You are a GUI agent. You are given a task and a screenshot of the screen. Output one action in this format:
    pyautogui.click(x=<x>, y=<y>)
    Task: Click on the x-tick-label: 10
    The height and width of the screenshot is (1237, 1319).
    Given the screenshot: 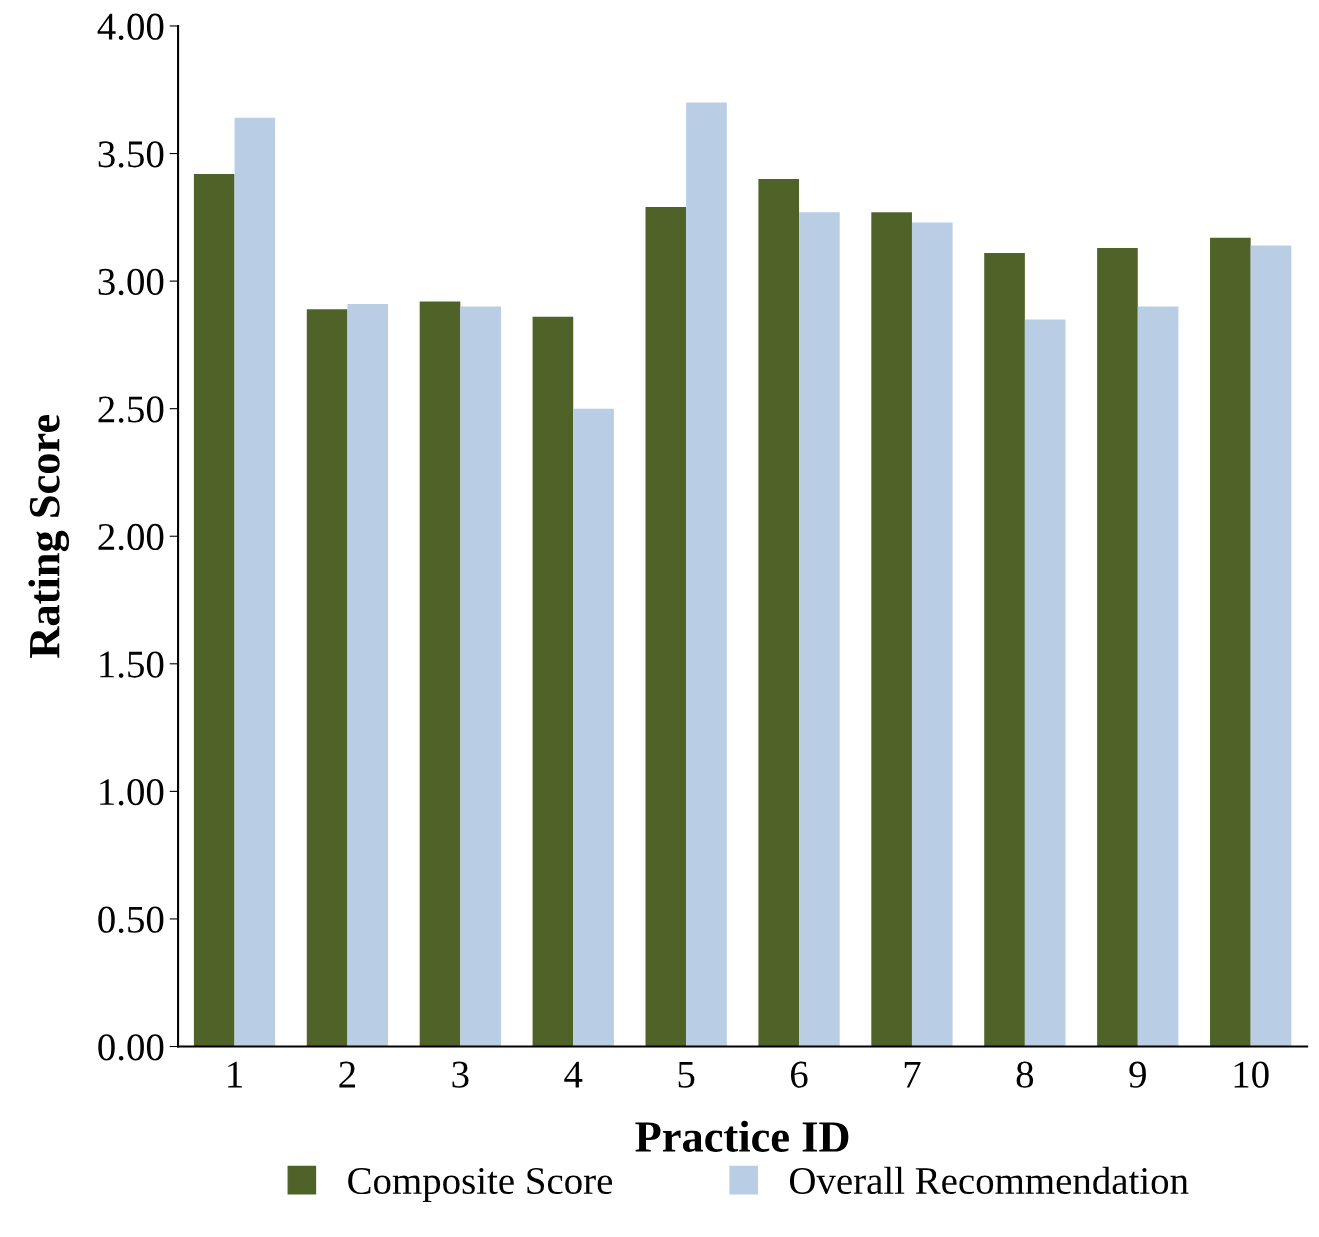 What is the action you would take?
    pyautogui.click(x=1251, y=1074)
    